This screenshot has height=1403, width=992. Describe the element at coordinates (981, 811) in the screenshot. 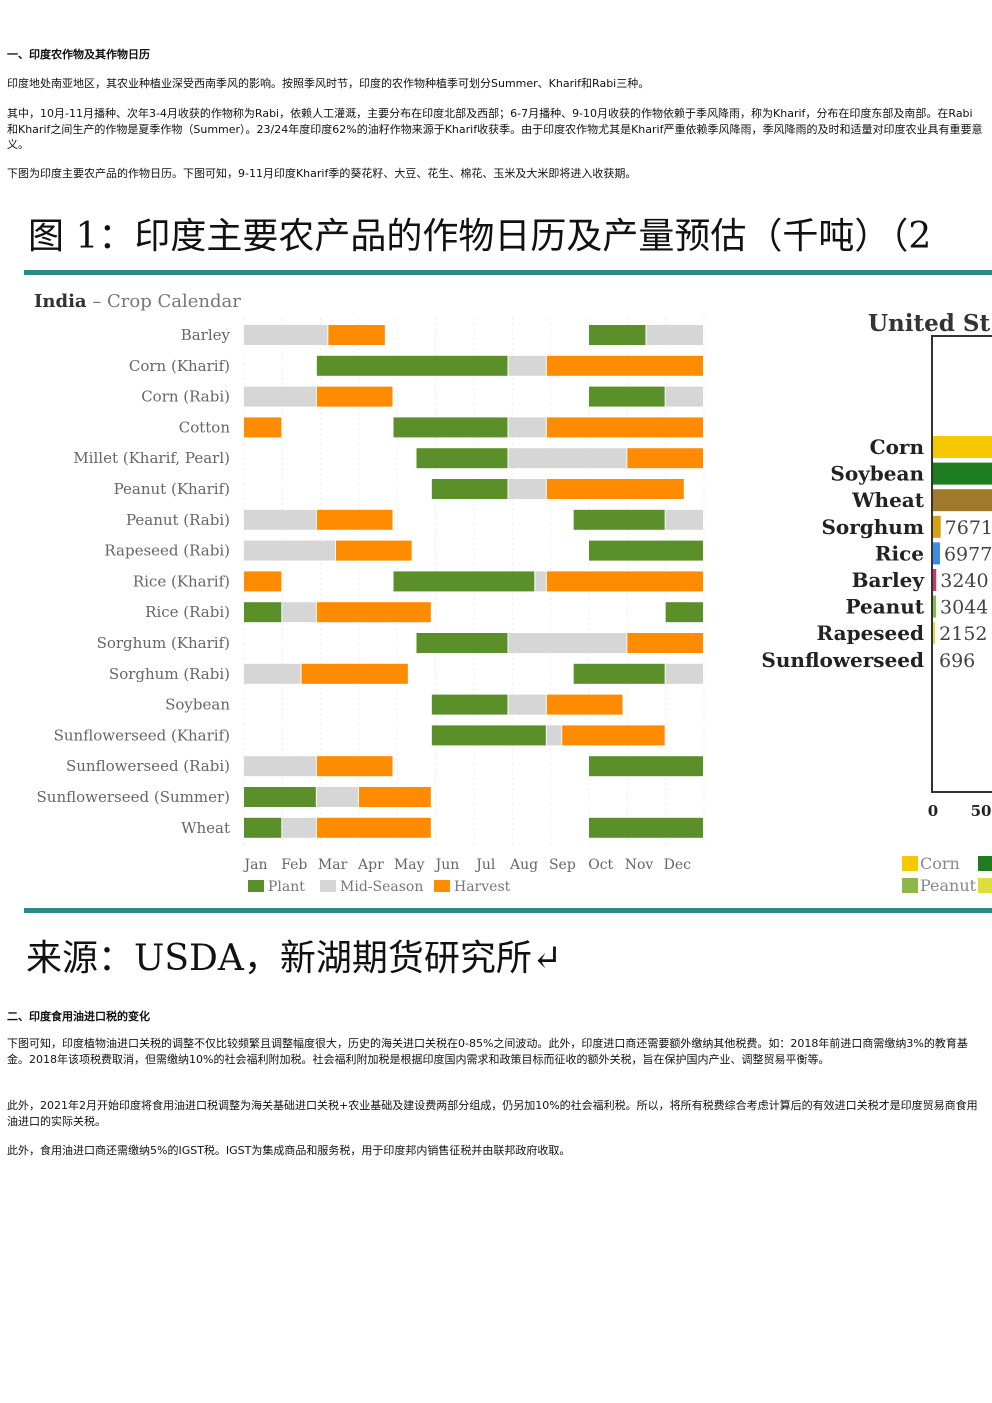

I see `us-axis-tick: 50` at that location.